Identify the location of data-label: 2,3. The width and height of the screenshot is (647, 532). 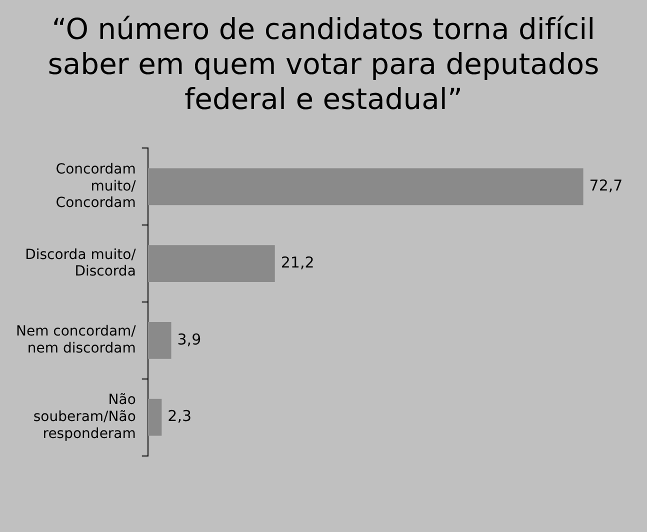
(180, 416).